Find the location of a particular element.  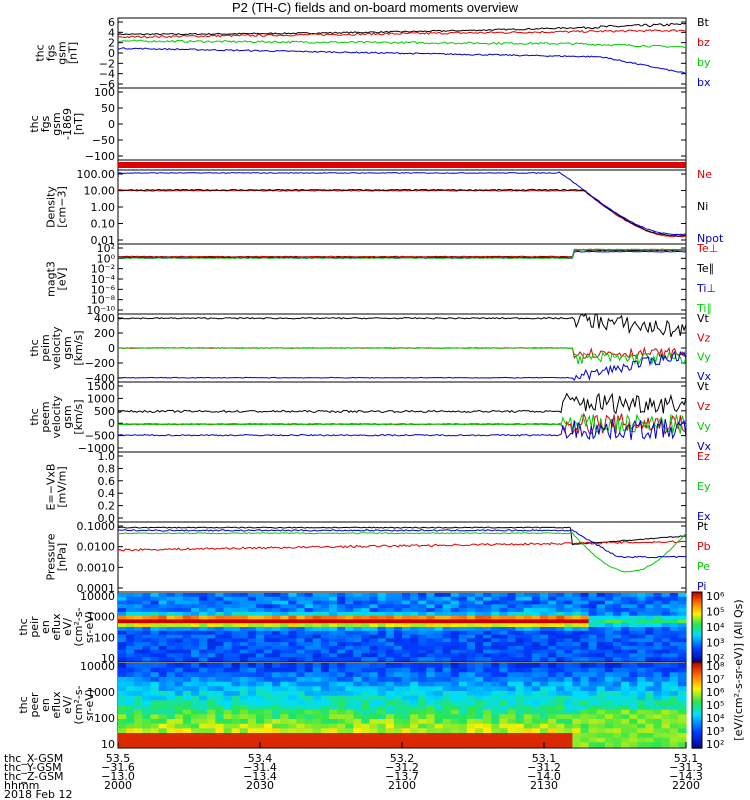

colorbar-tick-label: 10³ is located at coordinates (715, 731).